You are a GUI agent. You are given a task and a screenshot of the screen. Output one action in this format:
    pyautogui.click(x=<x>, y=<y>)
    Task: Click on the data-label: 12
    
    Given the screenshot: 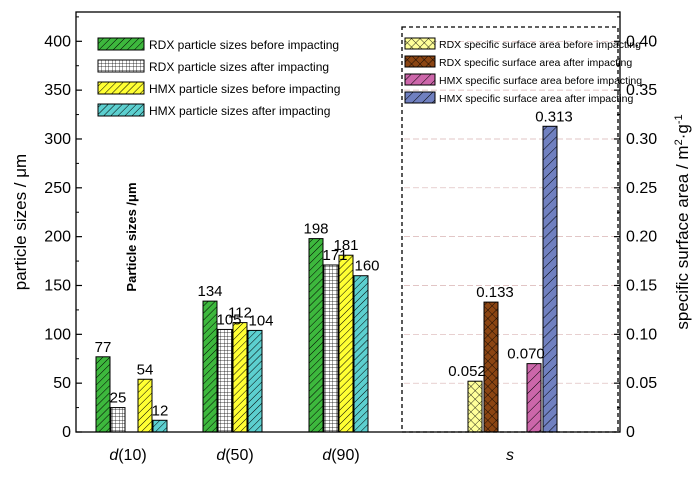 What is the action you would take?
    pyautogui.click(x=160, y=410)
    